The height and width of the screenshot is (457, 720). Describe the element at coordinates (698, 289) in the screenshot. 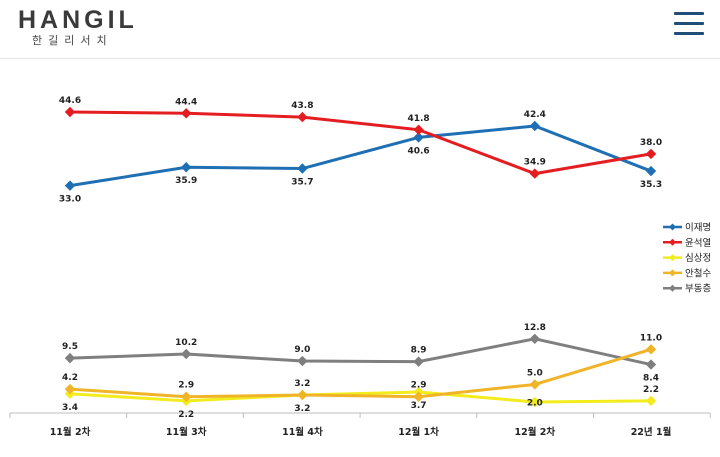

I see `legend-label-undecided: 부동층` at that location.